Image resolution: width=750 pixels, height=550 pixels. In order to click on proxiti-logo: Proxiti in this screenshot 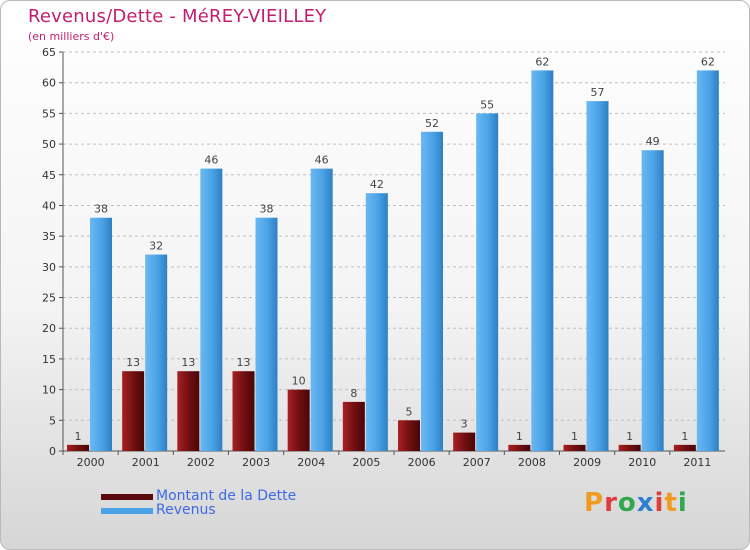, I will do `click(636, 503)`.